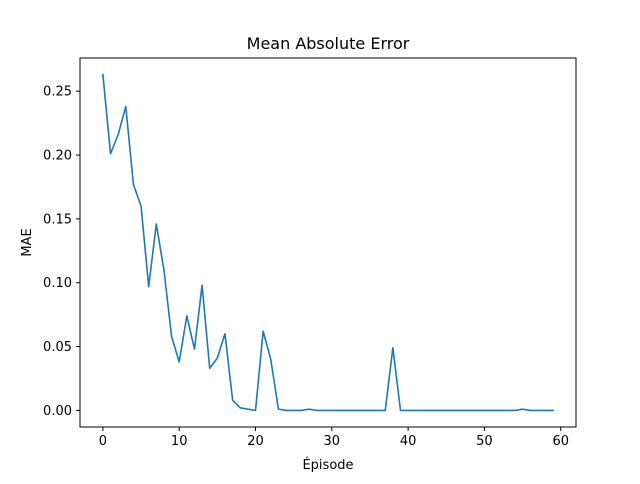 The image size is (640, 484). What do you see at coordinates (57, 283) in the screenshot?
I see `y-tick-label: 0.10` at bounding box center [57, 283].